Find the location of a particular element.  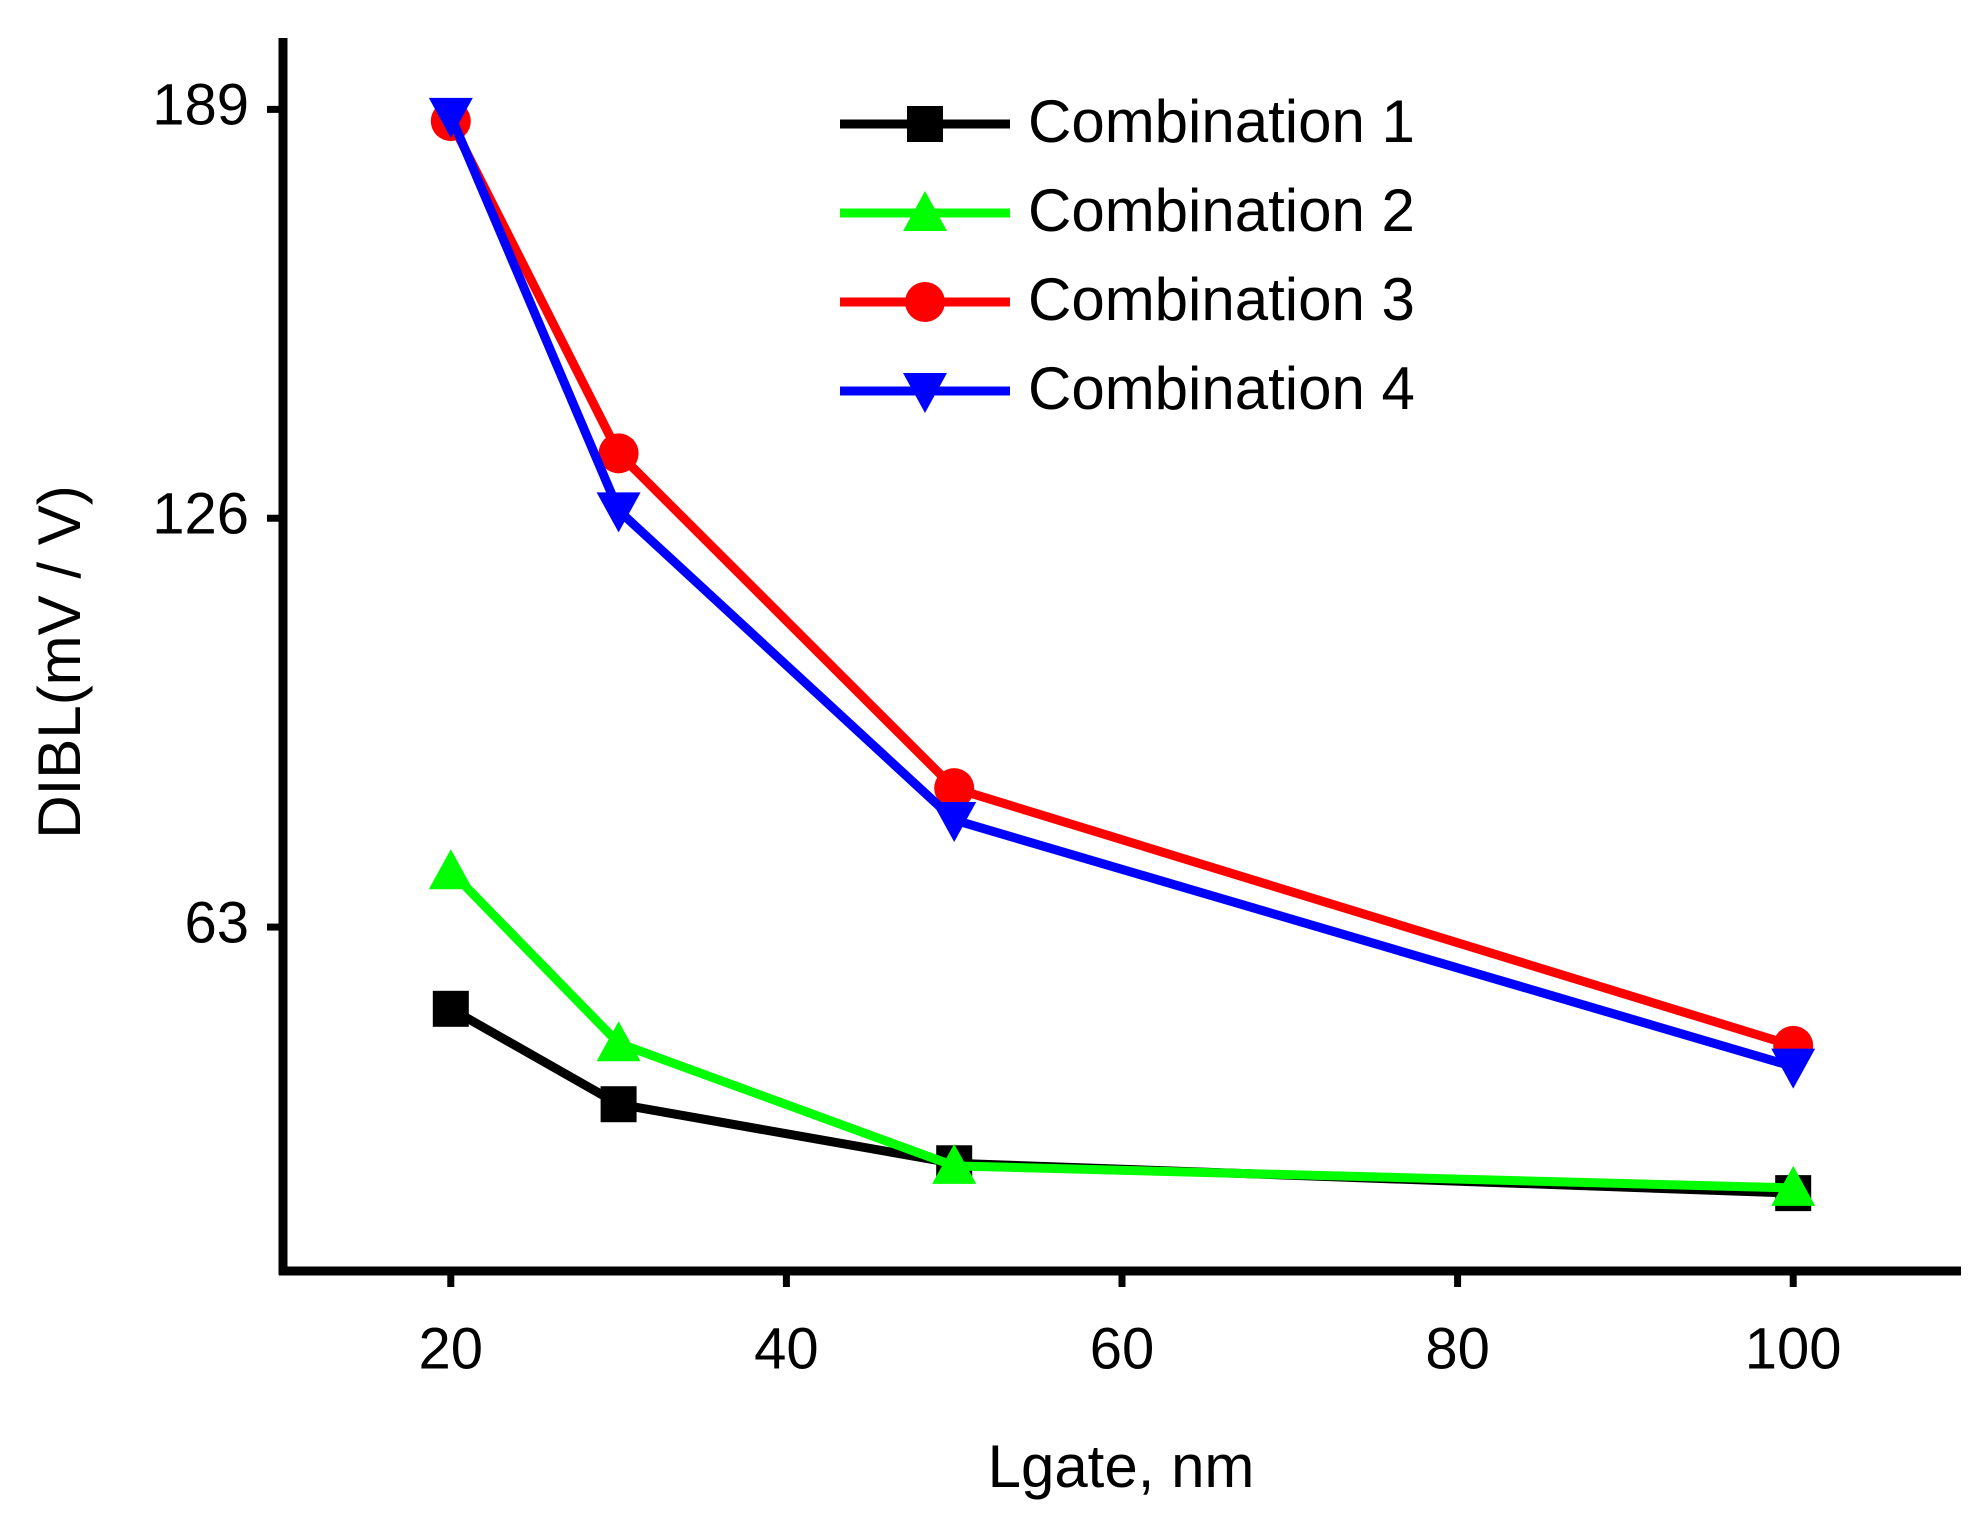

legend-label: Combination 3 is located at coordinates (1221, 299).